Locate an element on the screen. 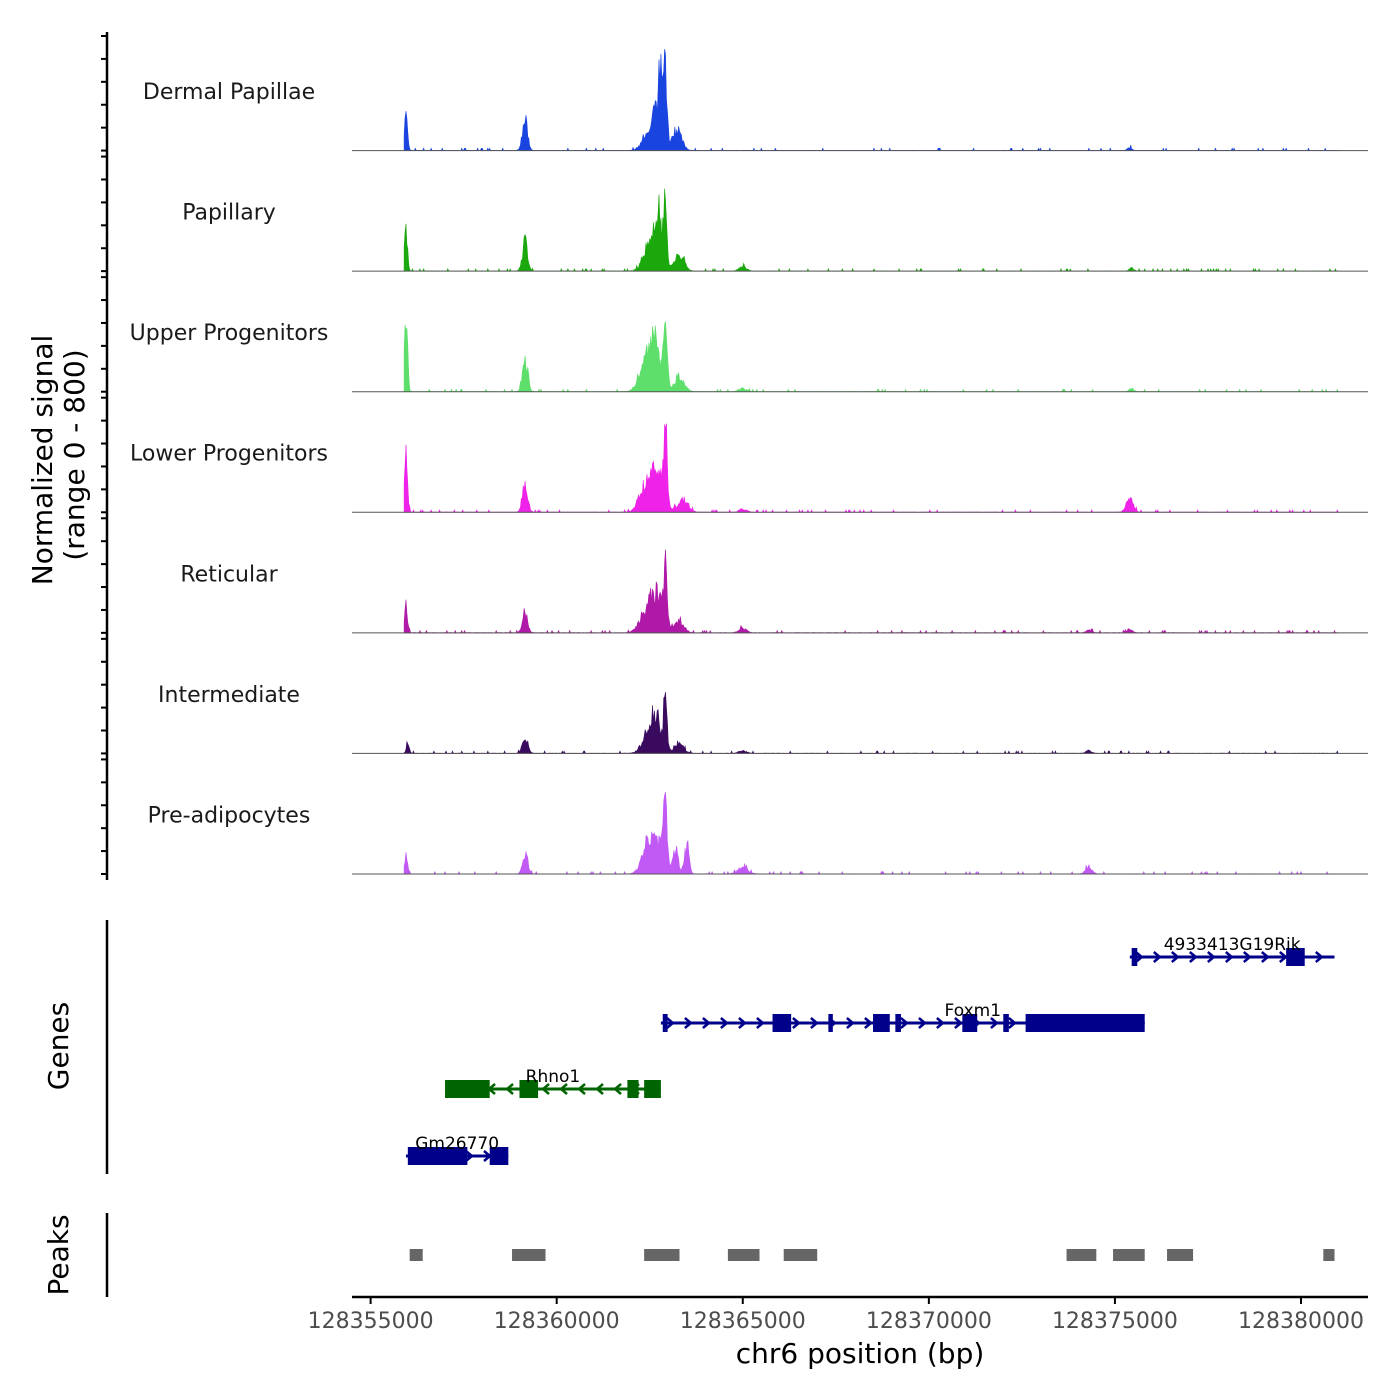 The image size is (1400, 1400). x-tick-label: 128365000 is located at coordinates (743, 1321).